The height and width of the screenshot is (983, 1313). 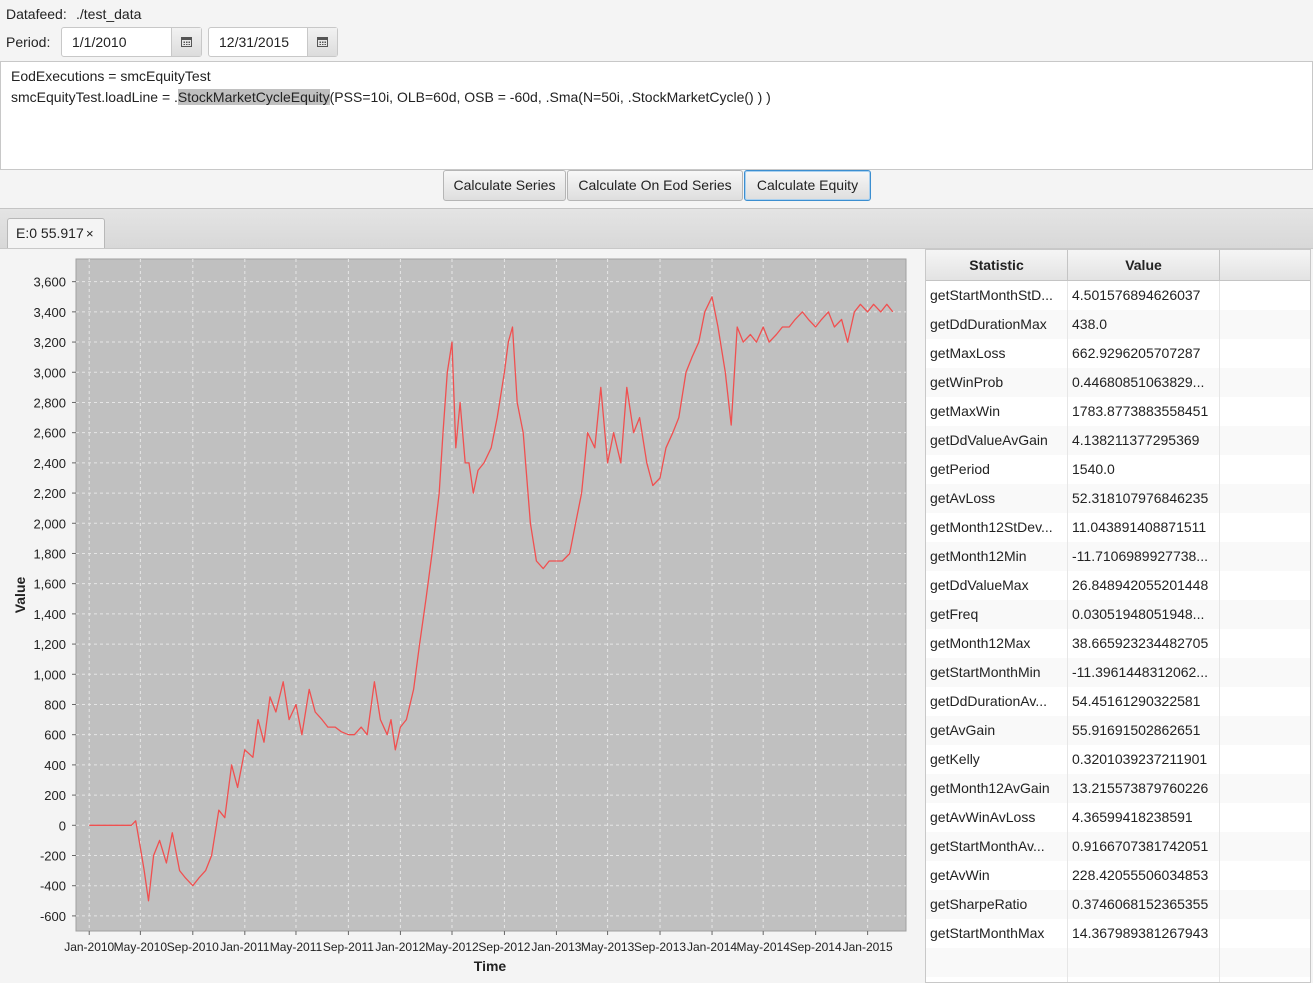 What do you see at coordinates (131, 42) in the screenshot?
I see `start-date-picker: 1/1/2010` at bounding box center [131, 42].